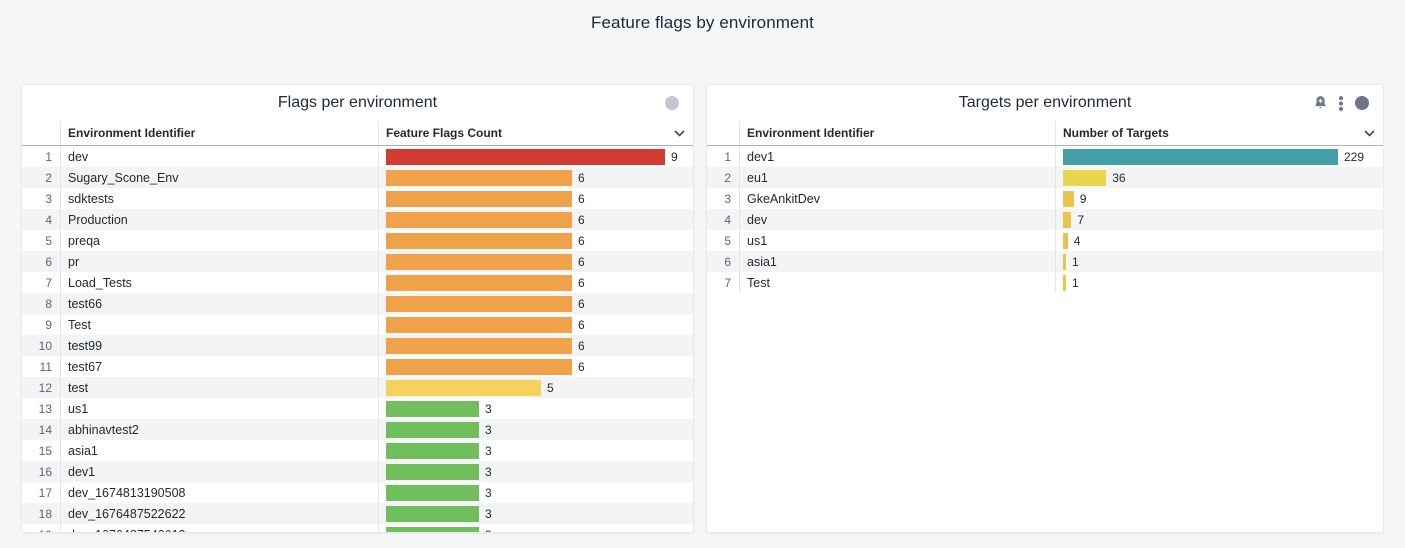 The height and width of the screenshot is (548, 1405). I want to click on environment-identifier: test67, so click(220, 366).